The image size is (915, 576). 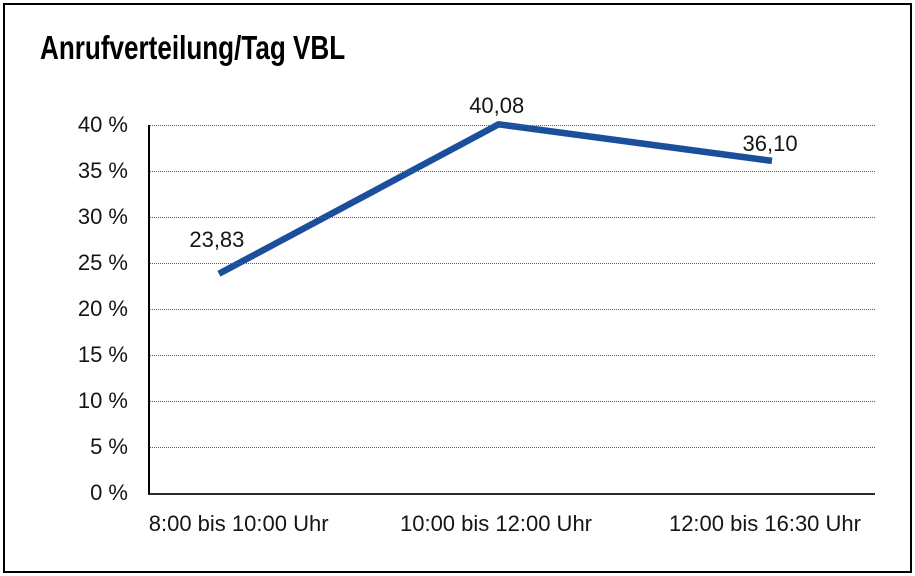 What do you see at coordinates (102, 354) in the screenshot?
I see `y-tick-label: 15 %` at bounding box center [102, 354].